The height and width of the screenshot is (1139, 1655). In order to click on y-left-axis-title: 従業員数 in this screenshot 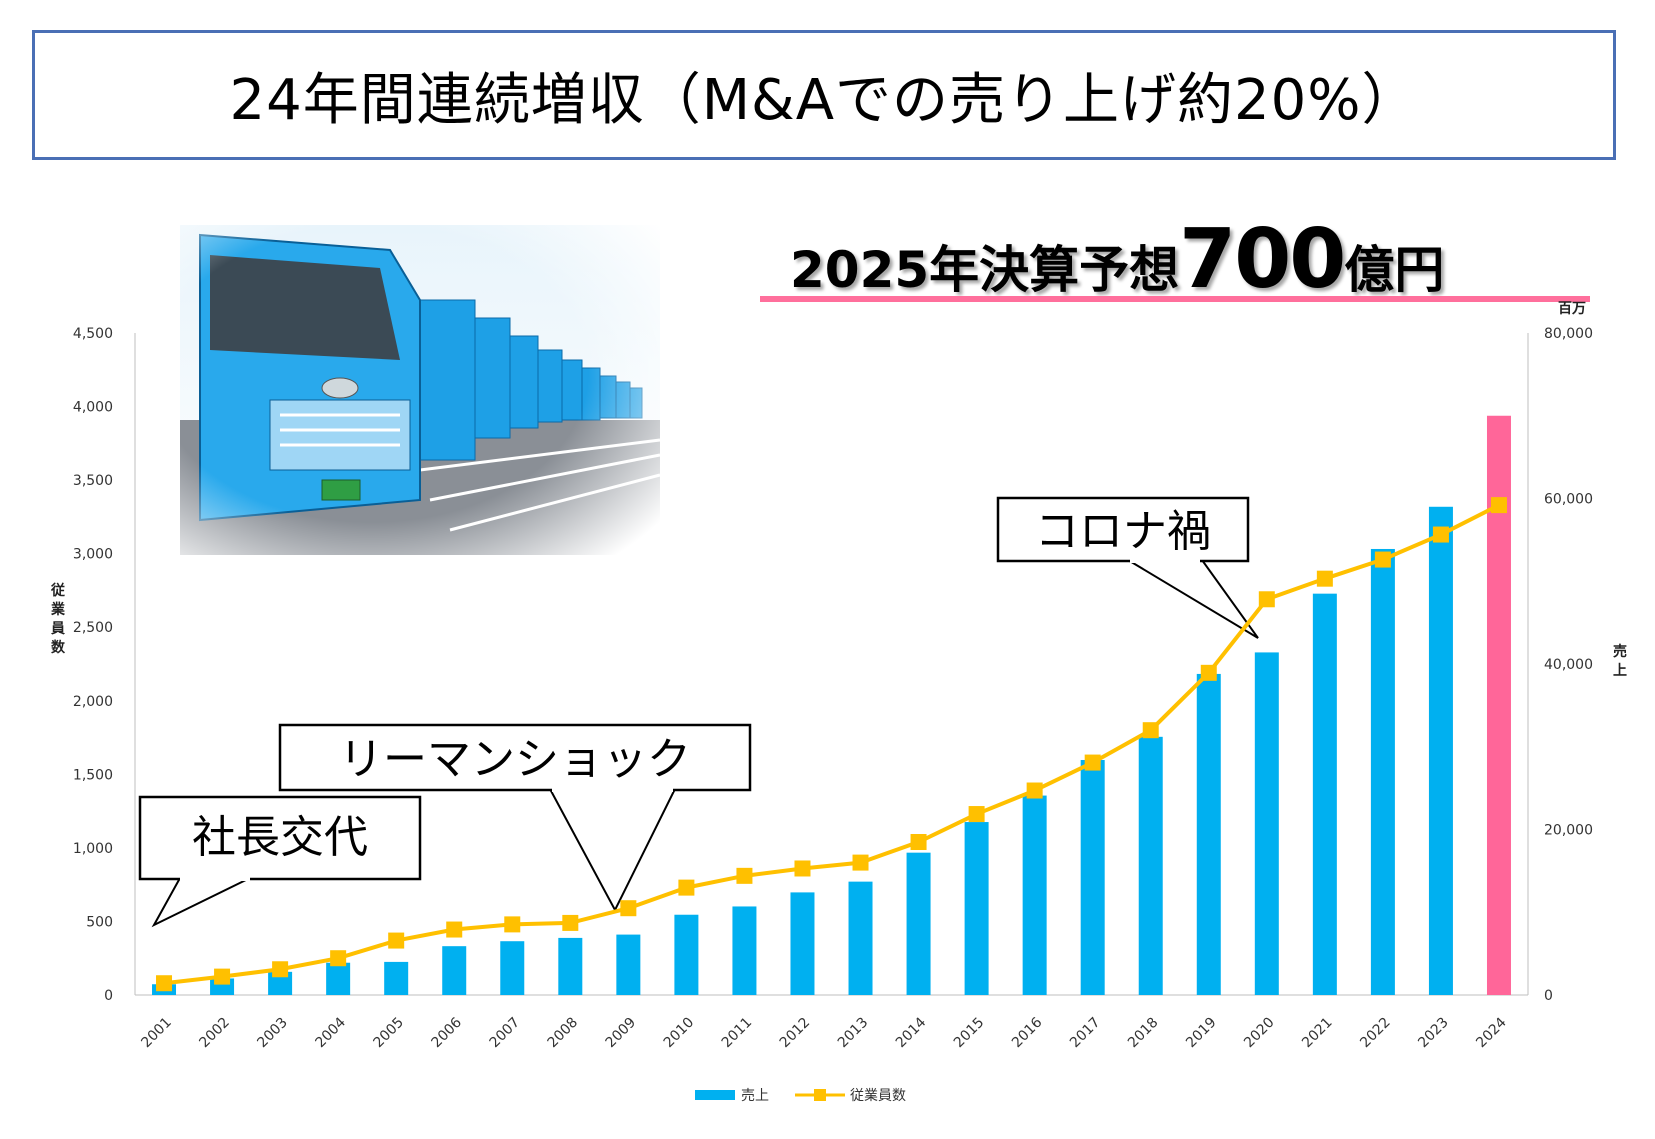, I will do `click(58, 619)`.